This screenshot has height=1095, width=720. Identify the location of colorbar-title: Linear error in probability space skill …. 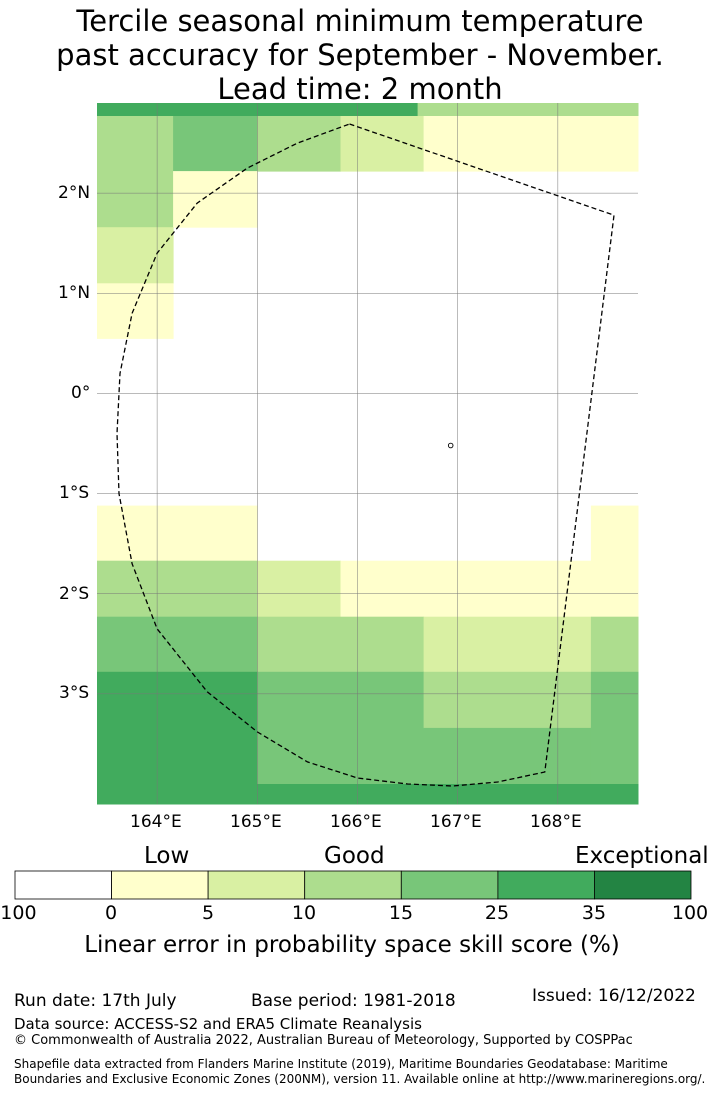
(352, 945).